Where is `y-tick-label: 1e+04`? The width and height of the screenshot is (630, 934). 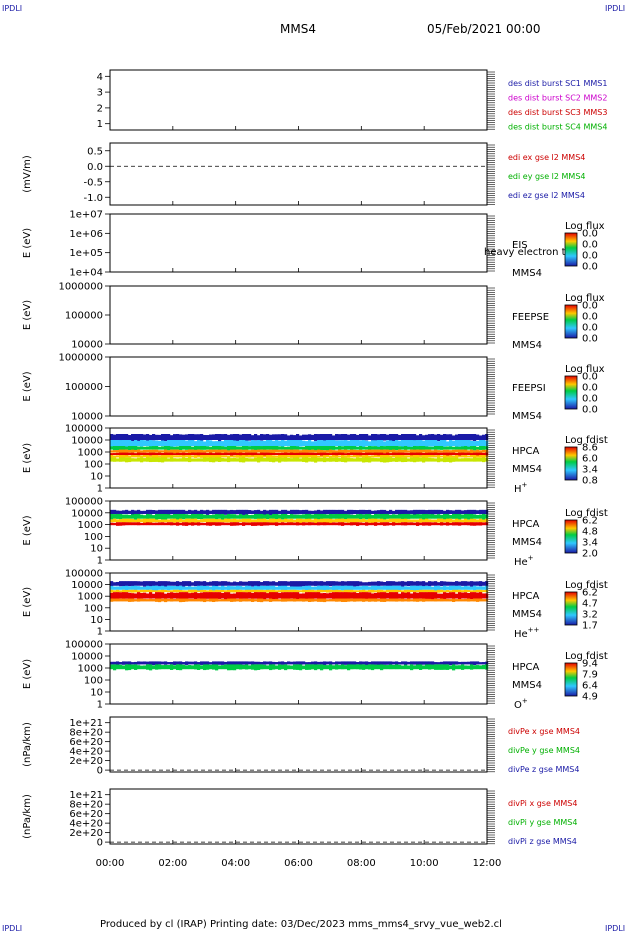
y-tick-label: 1e+04 is located at coordinates (86, 273).